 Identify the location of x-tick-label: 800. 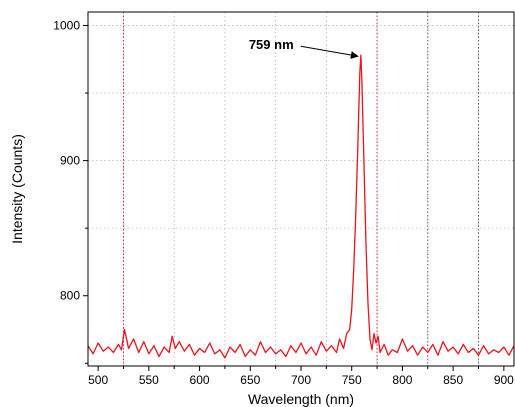
(402, 380).